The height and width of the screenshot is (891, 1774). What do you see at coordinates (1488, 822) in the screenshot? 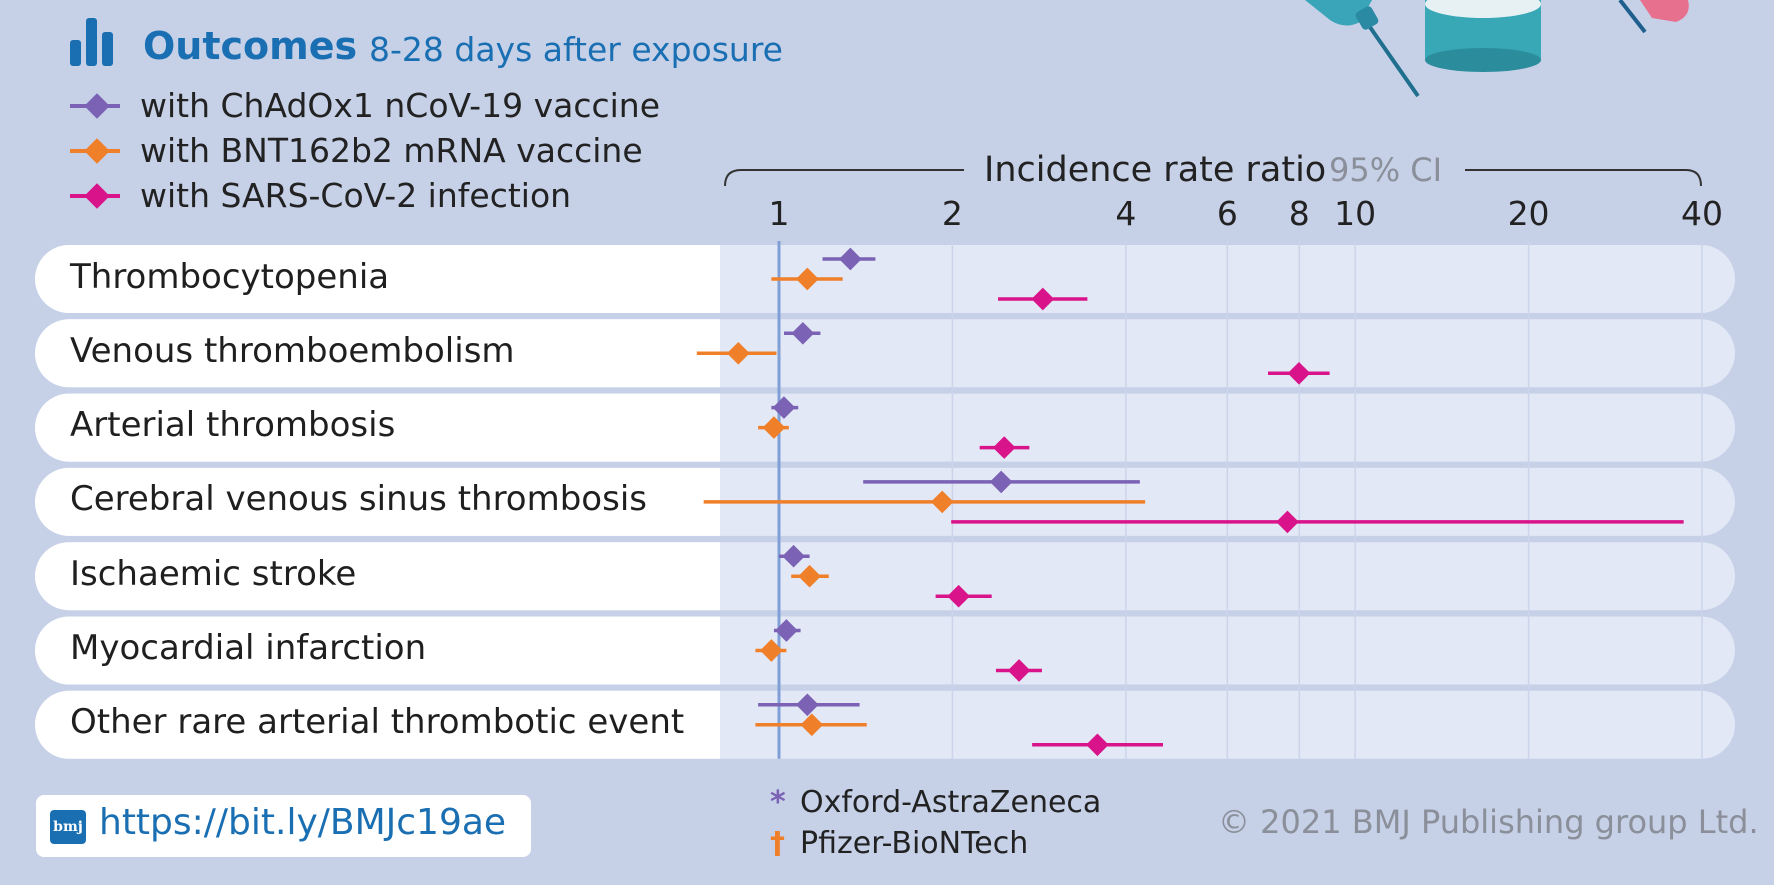
I see `copyright: © 2021 BMJ Publishing group Ltd.` at bounding box center [1488, 822].